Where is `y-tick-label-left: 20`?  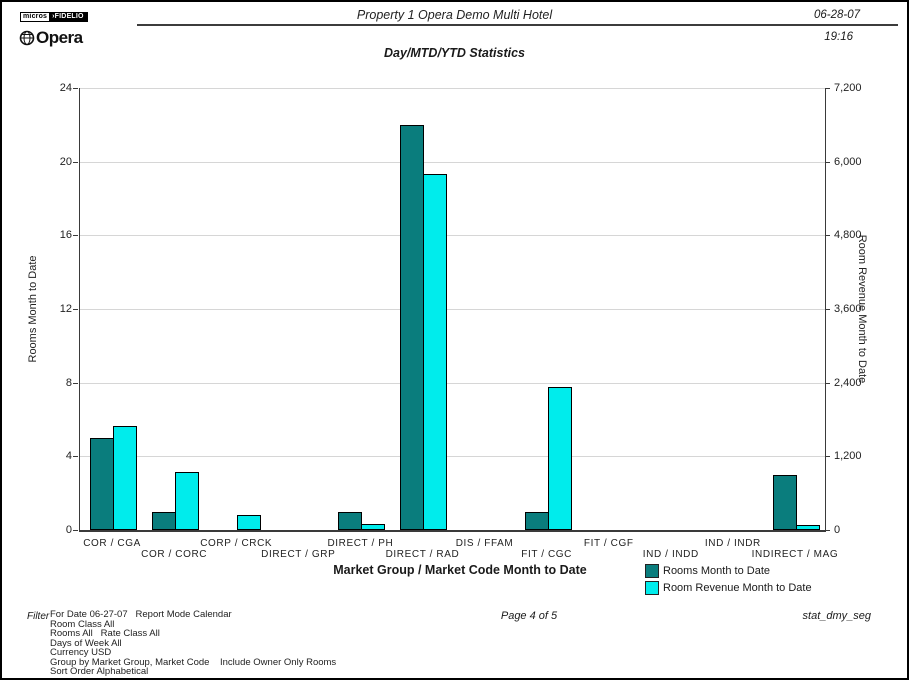 y-tick-label-left: 20 is located at coordinates (65, 161).